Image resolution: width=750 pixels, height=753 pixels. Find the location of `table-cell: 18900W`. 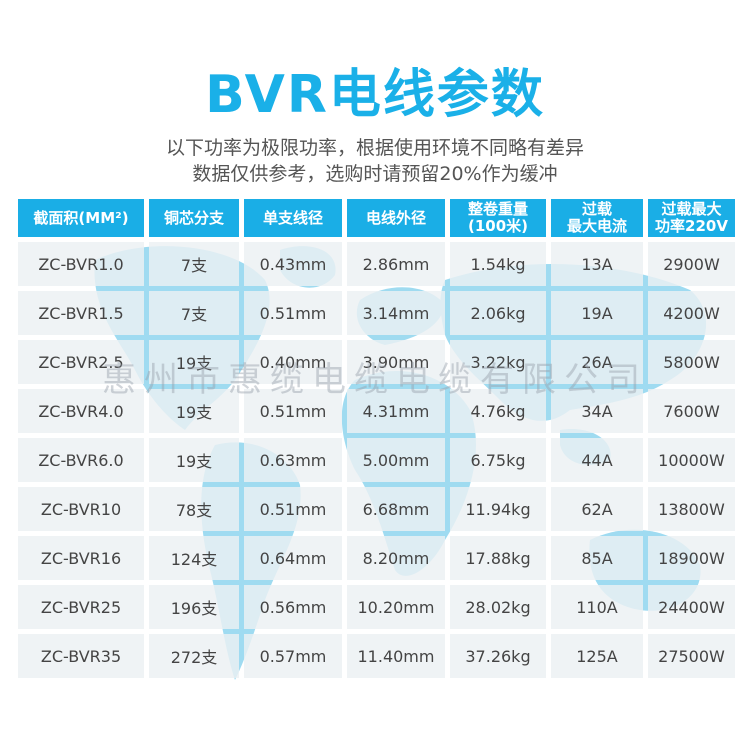

table-cell: 18900W is located at coordinates (691, 558).